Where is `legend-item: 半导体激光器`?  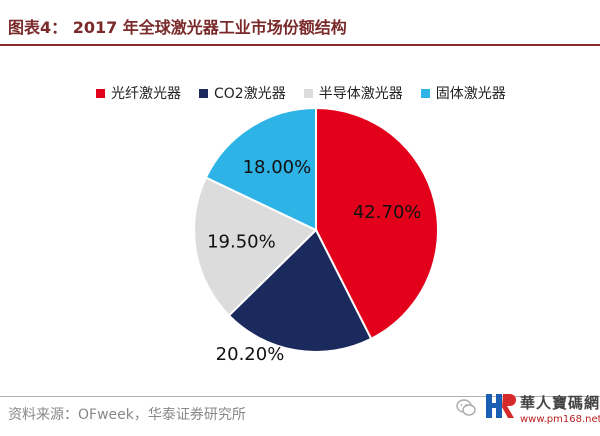 legend-item: 半导体激光器 is located at coordinates (353, 93).